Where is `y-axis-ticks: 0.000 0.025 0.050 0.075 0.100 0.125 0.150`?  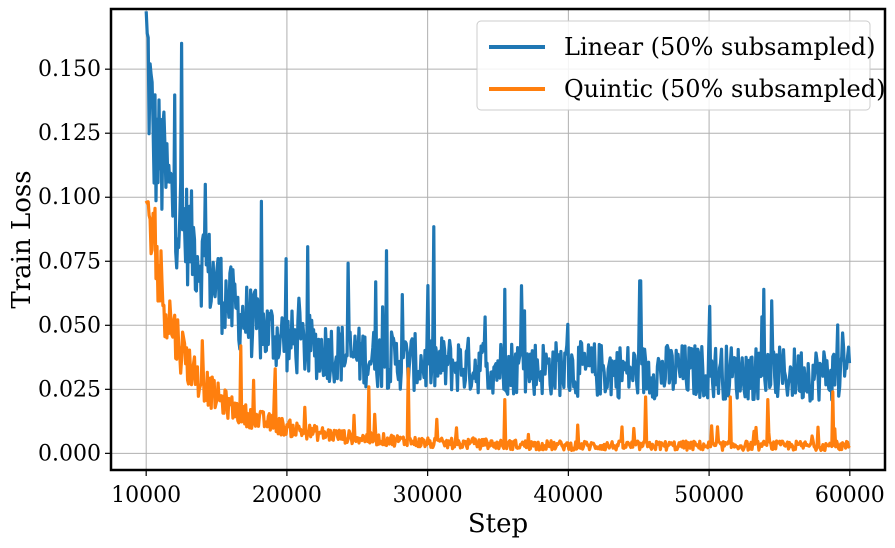
y-axis-ticks: 0.000 0.025 0.050 0.075 0.100 0.125 0.150 is located at coordinates (74, 261).